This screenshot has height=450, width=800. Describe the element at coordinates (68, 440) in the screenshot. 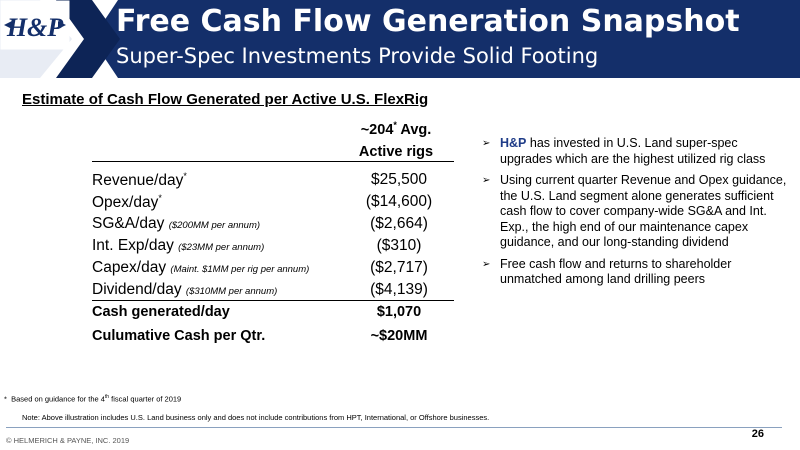

I see `copyright: © HELMERICH & PAYNE, INC. 2019` at that location.